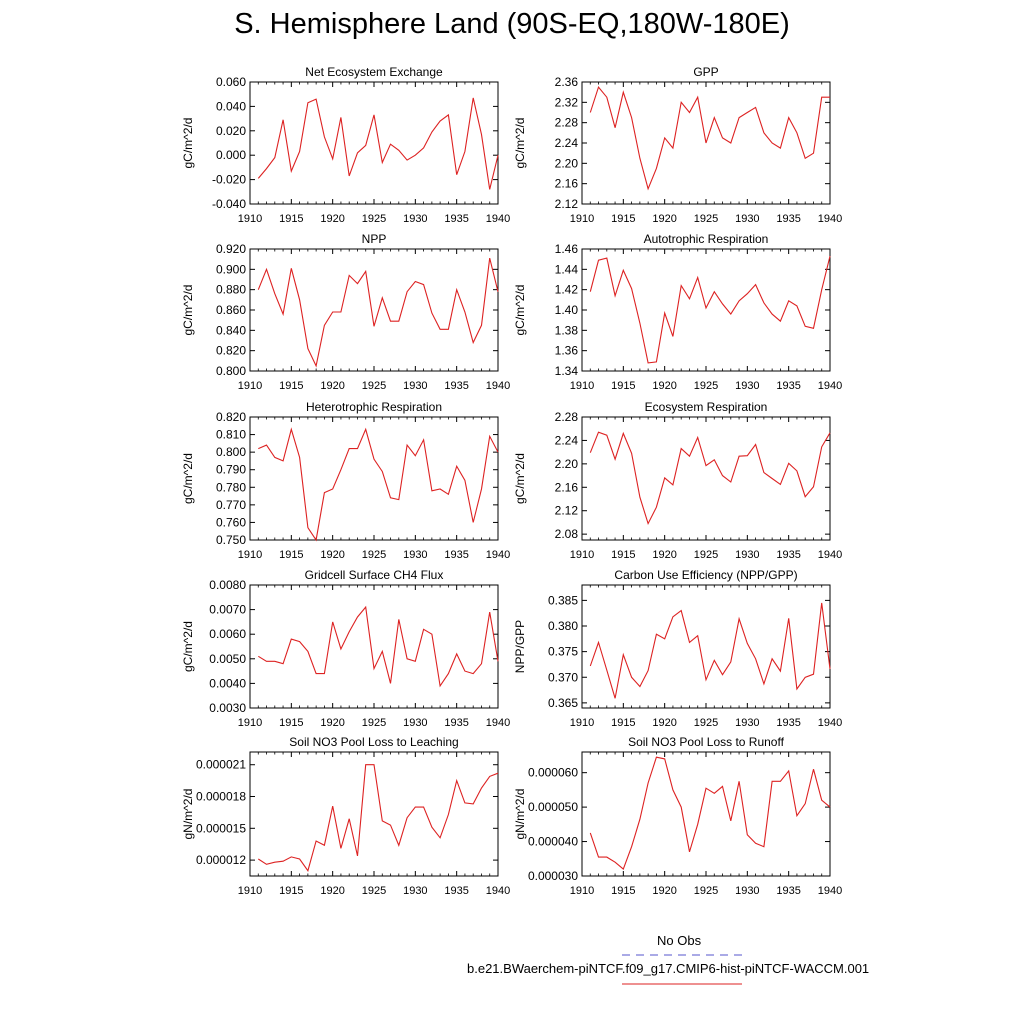 This screenshot has width=1024, height=1024. Describe the element at coordinates (512, 24) in the screenshot. I see `page-title: S. Hemisphere Land (90S-EQ,180W-180E)` at that location.